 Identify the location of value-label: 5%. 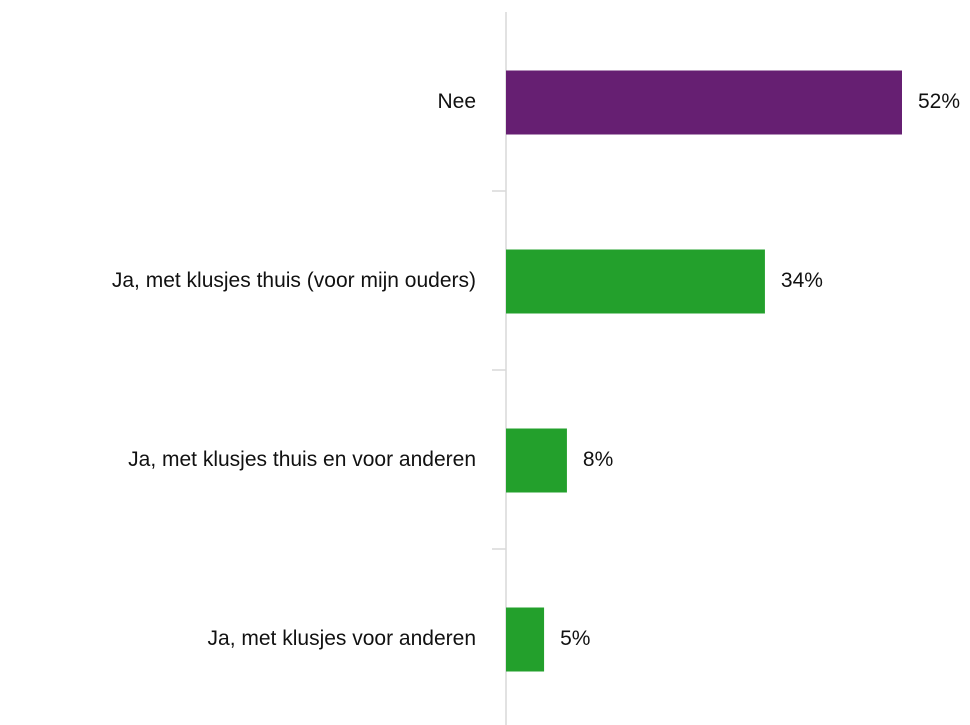
(575, 638).